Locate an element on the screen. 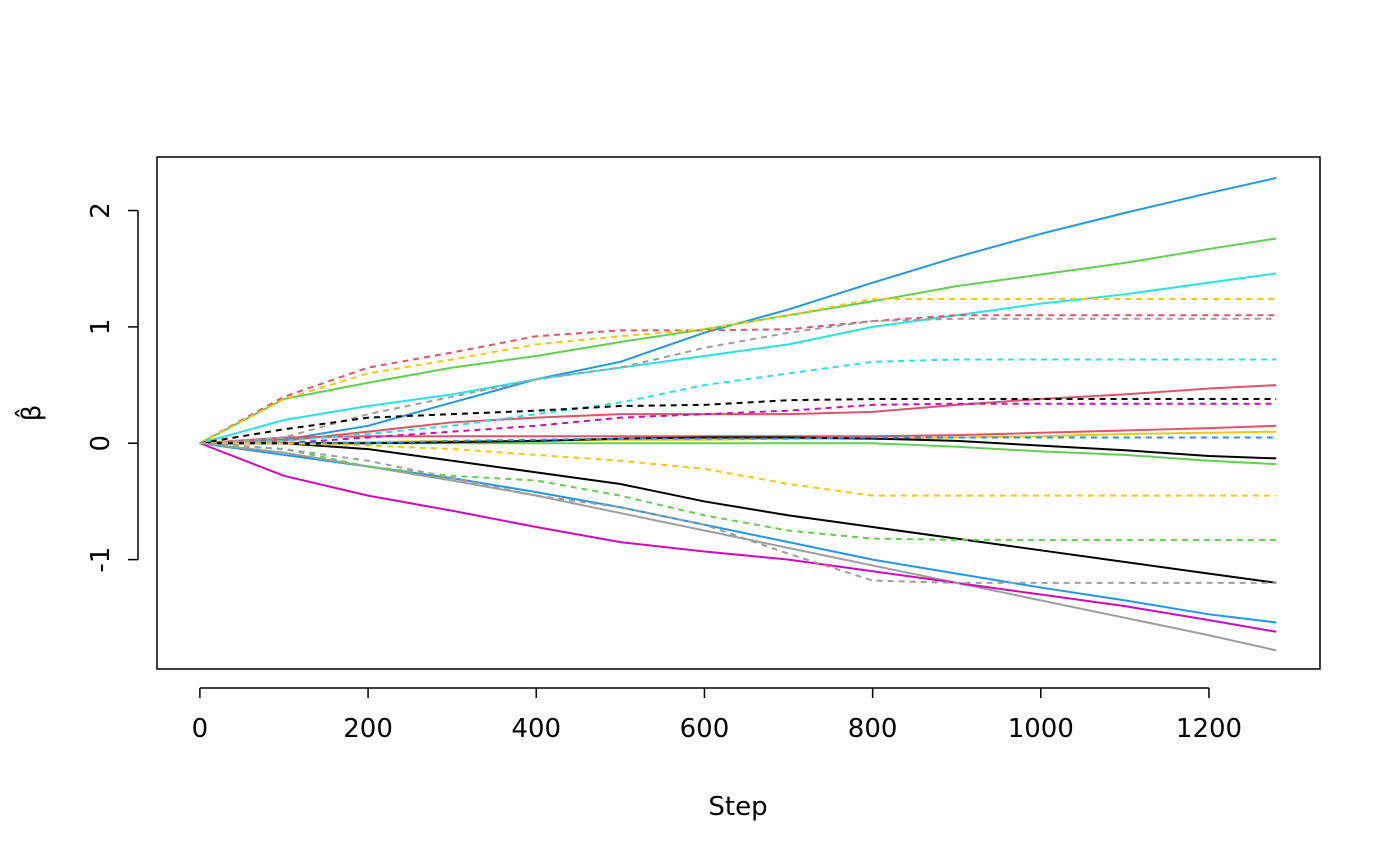 The height and width of the screenshot is (866, 1400). x-axis-label: Step is located at coordinates (737, 807).